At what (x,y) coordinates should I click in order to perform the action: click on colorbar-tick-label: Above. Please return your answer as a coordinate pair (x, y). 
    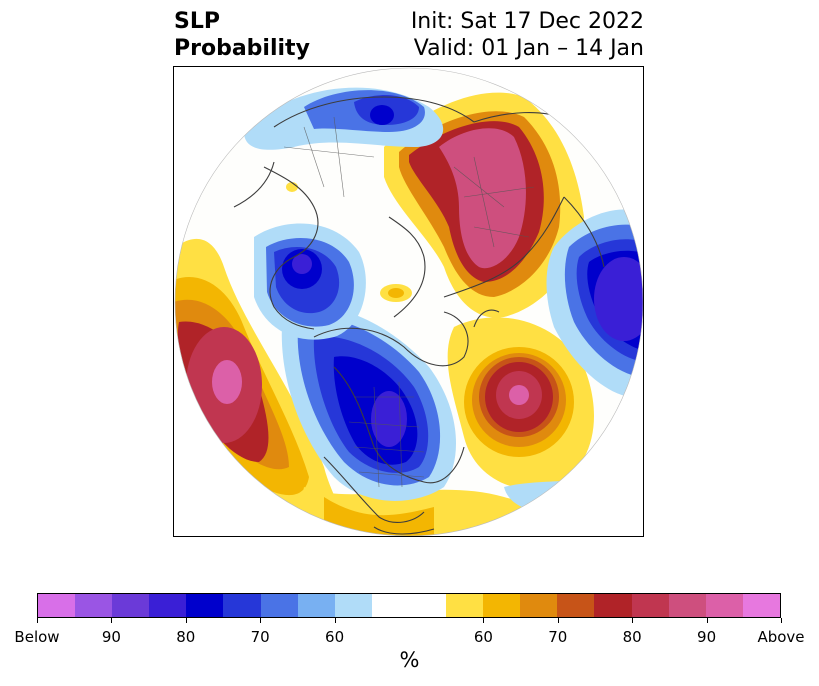
    Looking at the image, I should click on (781, 637).